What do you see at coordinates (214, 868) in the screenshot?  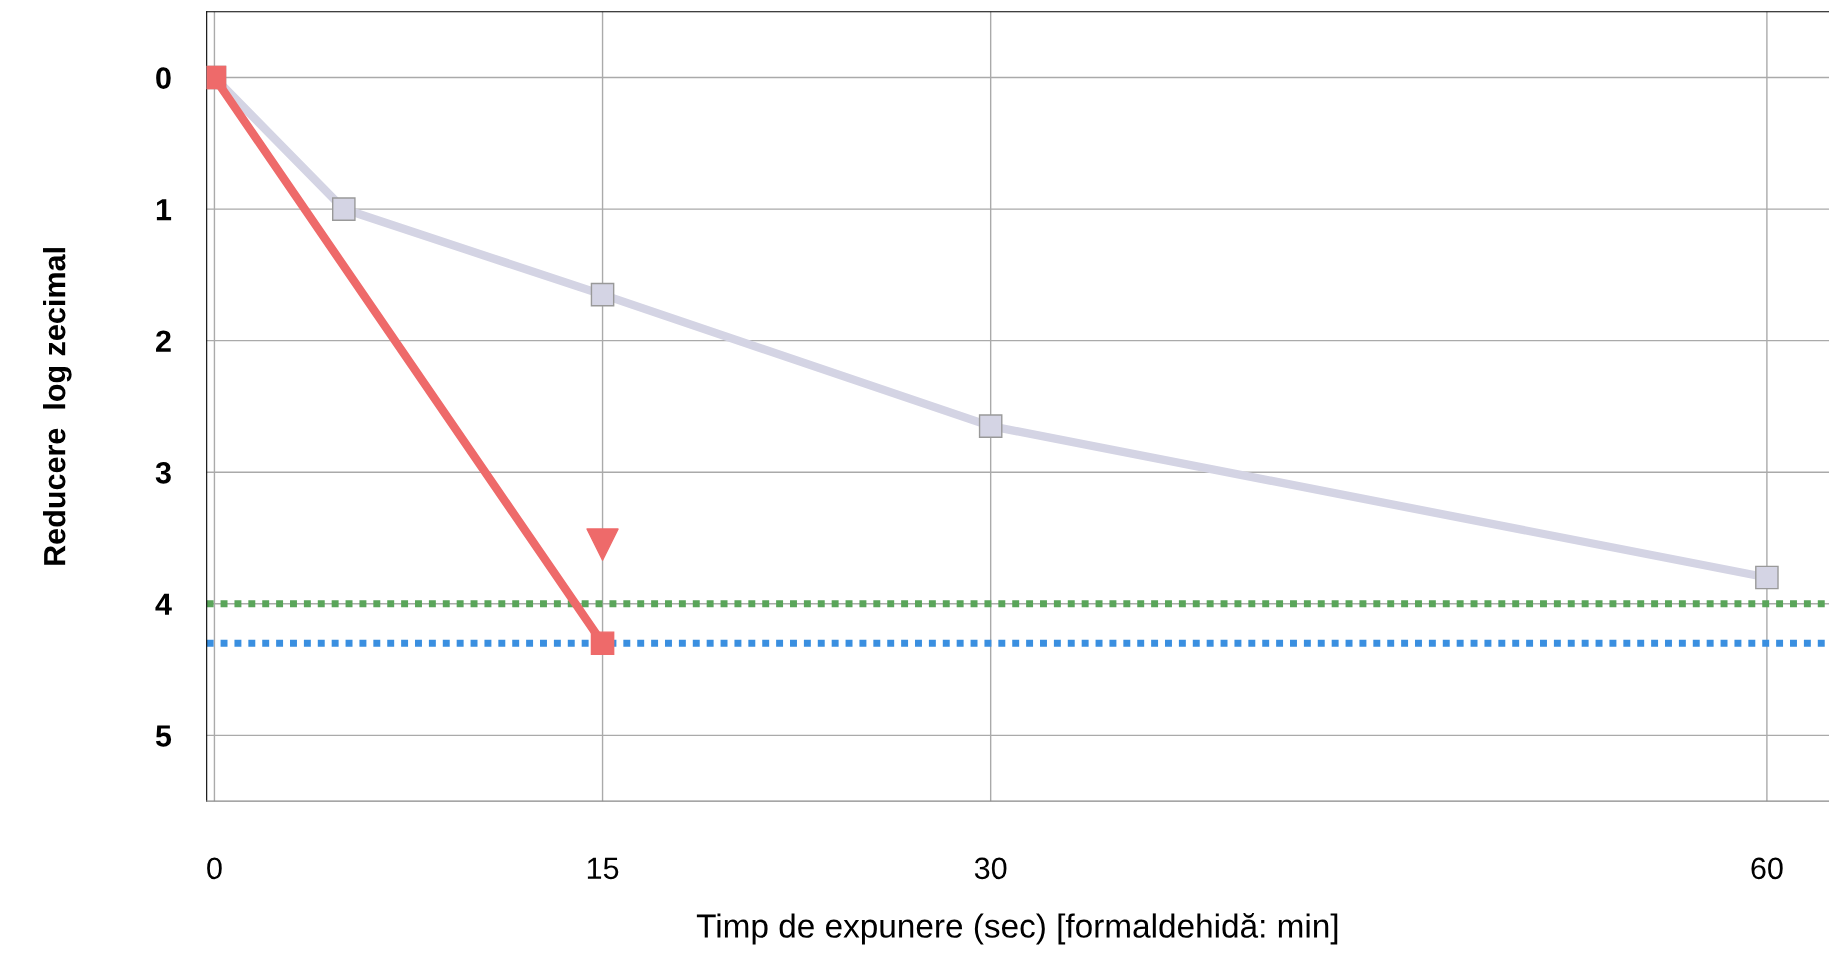 I see `x-tick-label: 0` at bounding box center [214, 868].